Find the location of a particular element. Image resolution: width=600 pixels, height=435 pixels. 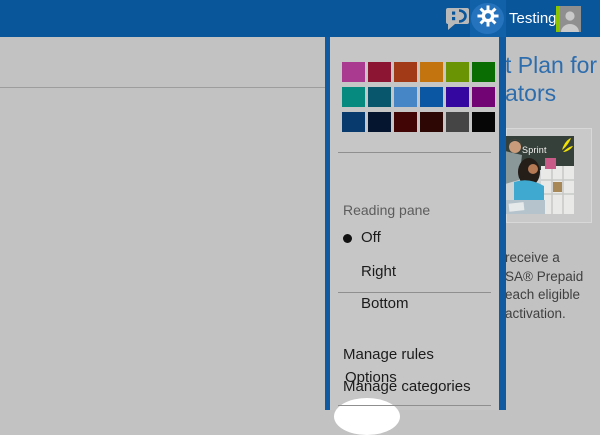

gear-icon is located at coordinates (487, 18).